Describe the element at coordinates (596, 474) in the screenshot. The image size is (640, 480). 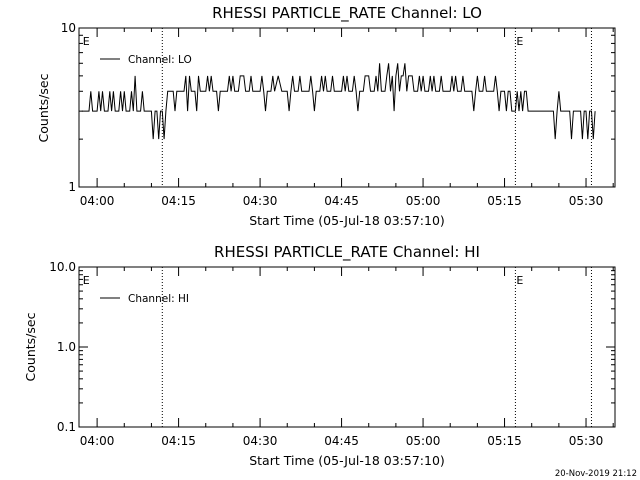
I see `plot-timestamp: 20-Nov-2019 21:12` at that location.